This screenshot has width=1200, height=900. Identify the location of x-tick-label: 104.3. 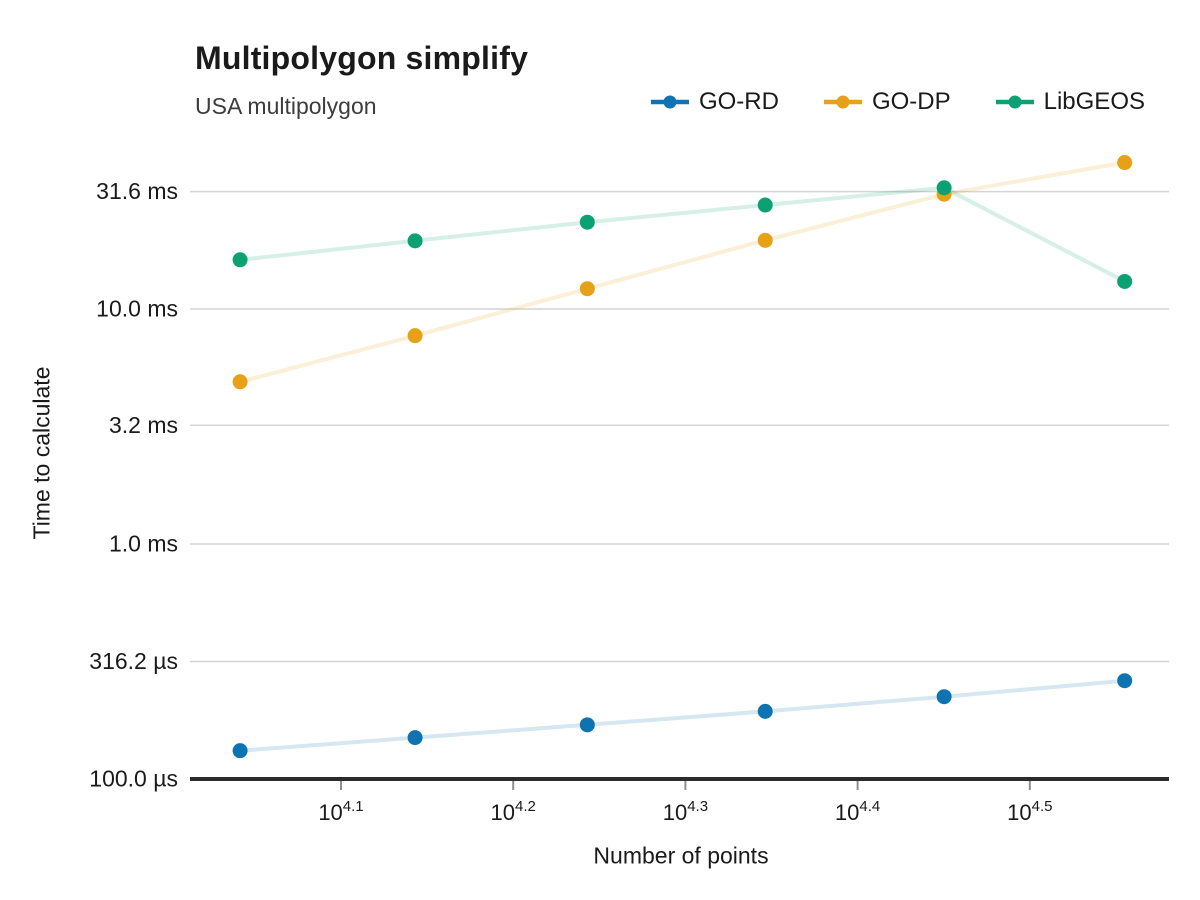
(685, 811).